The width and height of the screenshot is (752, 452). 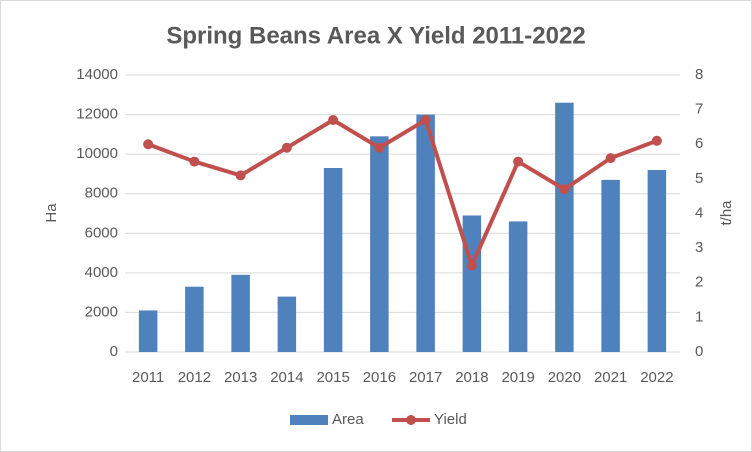 I want to click on x-tick-label: 2011, so click(x=148, y=377).